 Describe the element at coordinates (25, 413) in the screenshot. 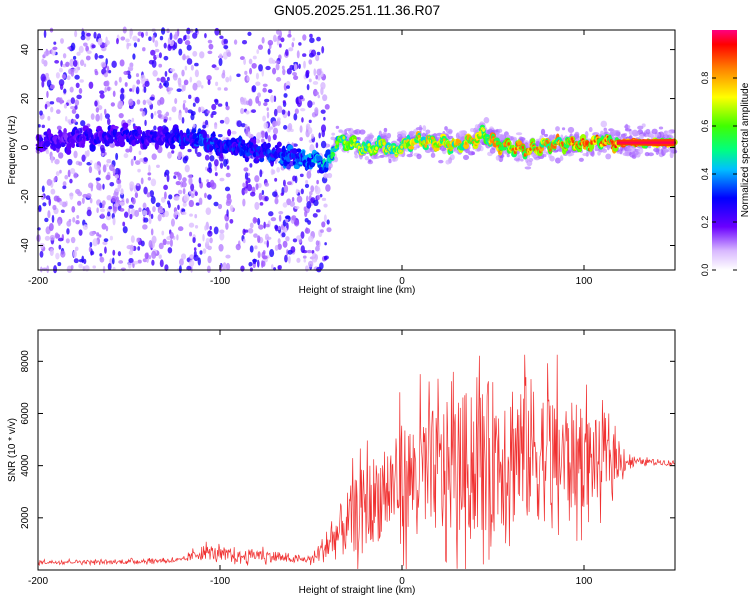

I see `y-tick-label: 6000` at that location.